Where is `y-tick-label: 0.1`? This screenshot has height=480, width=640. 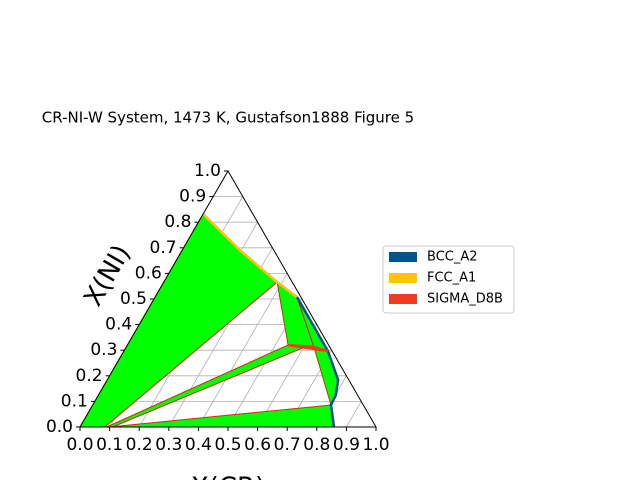
y-tick-label: 0.1 is located at coordinates (74, 401).